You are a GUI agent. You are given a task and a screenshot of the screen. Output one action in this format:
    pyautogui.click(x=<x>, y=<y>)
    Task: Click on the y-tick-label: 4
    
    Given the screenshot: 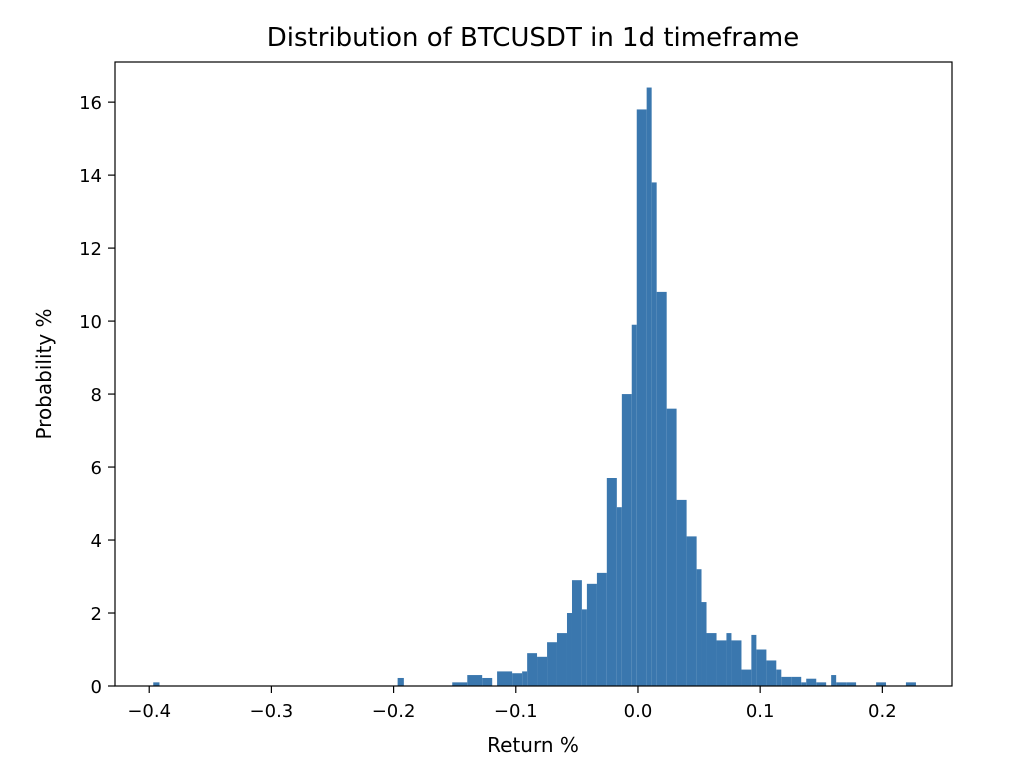 What is the action you would take?
    pyautogui.click(x=96, y=541)
    